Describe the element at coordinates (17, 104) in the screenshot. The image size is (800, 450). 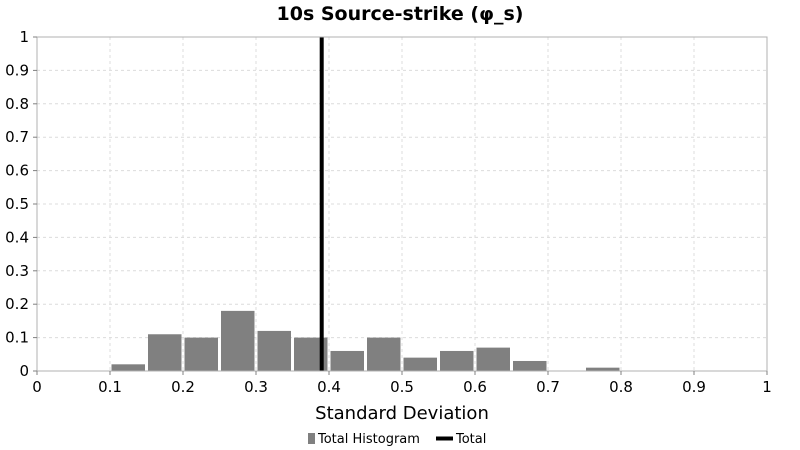
I see `y-tick-label: 0.8` at that location.